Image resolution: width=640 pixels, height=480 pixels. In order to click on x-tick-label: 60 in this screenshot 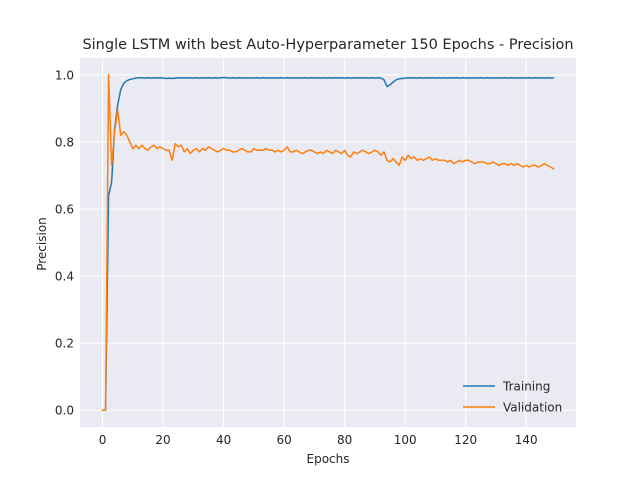, I will do `click(283, 440)`.